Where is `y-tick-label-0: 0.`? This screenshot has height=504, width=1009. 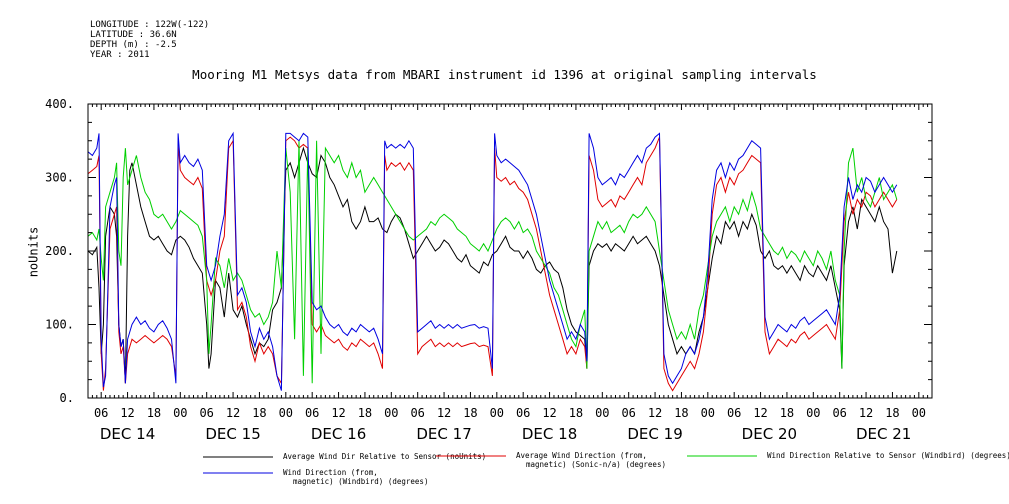
y-tick-label-0: 0. is located at coordinates (67, 398).